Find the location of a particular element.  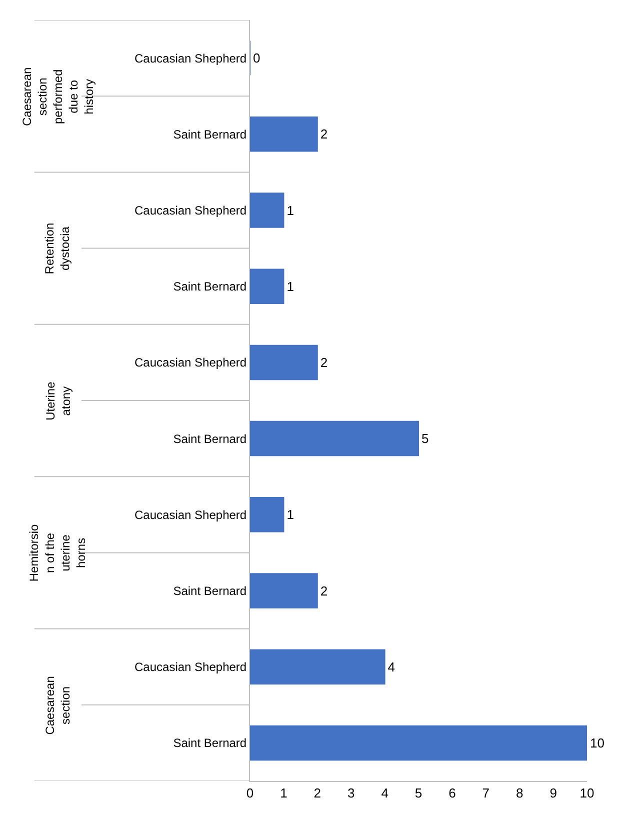

text: Retention dystocia is located at coordinates (57, 248).